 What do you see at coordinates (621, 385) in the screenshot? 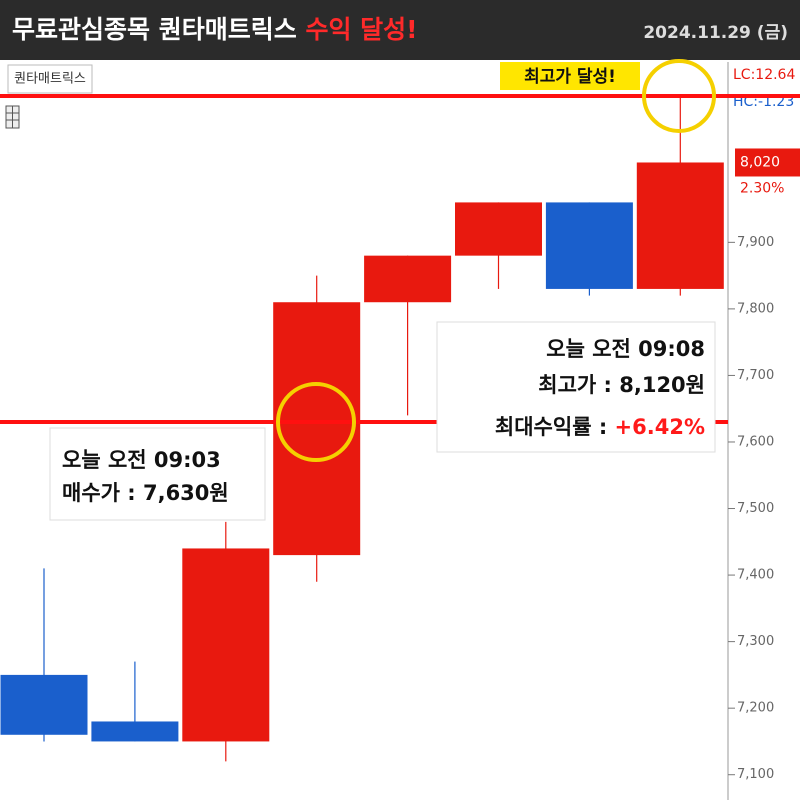
I see `high-price: 최고가 : 8,120원` at bounding box center [621, 385].